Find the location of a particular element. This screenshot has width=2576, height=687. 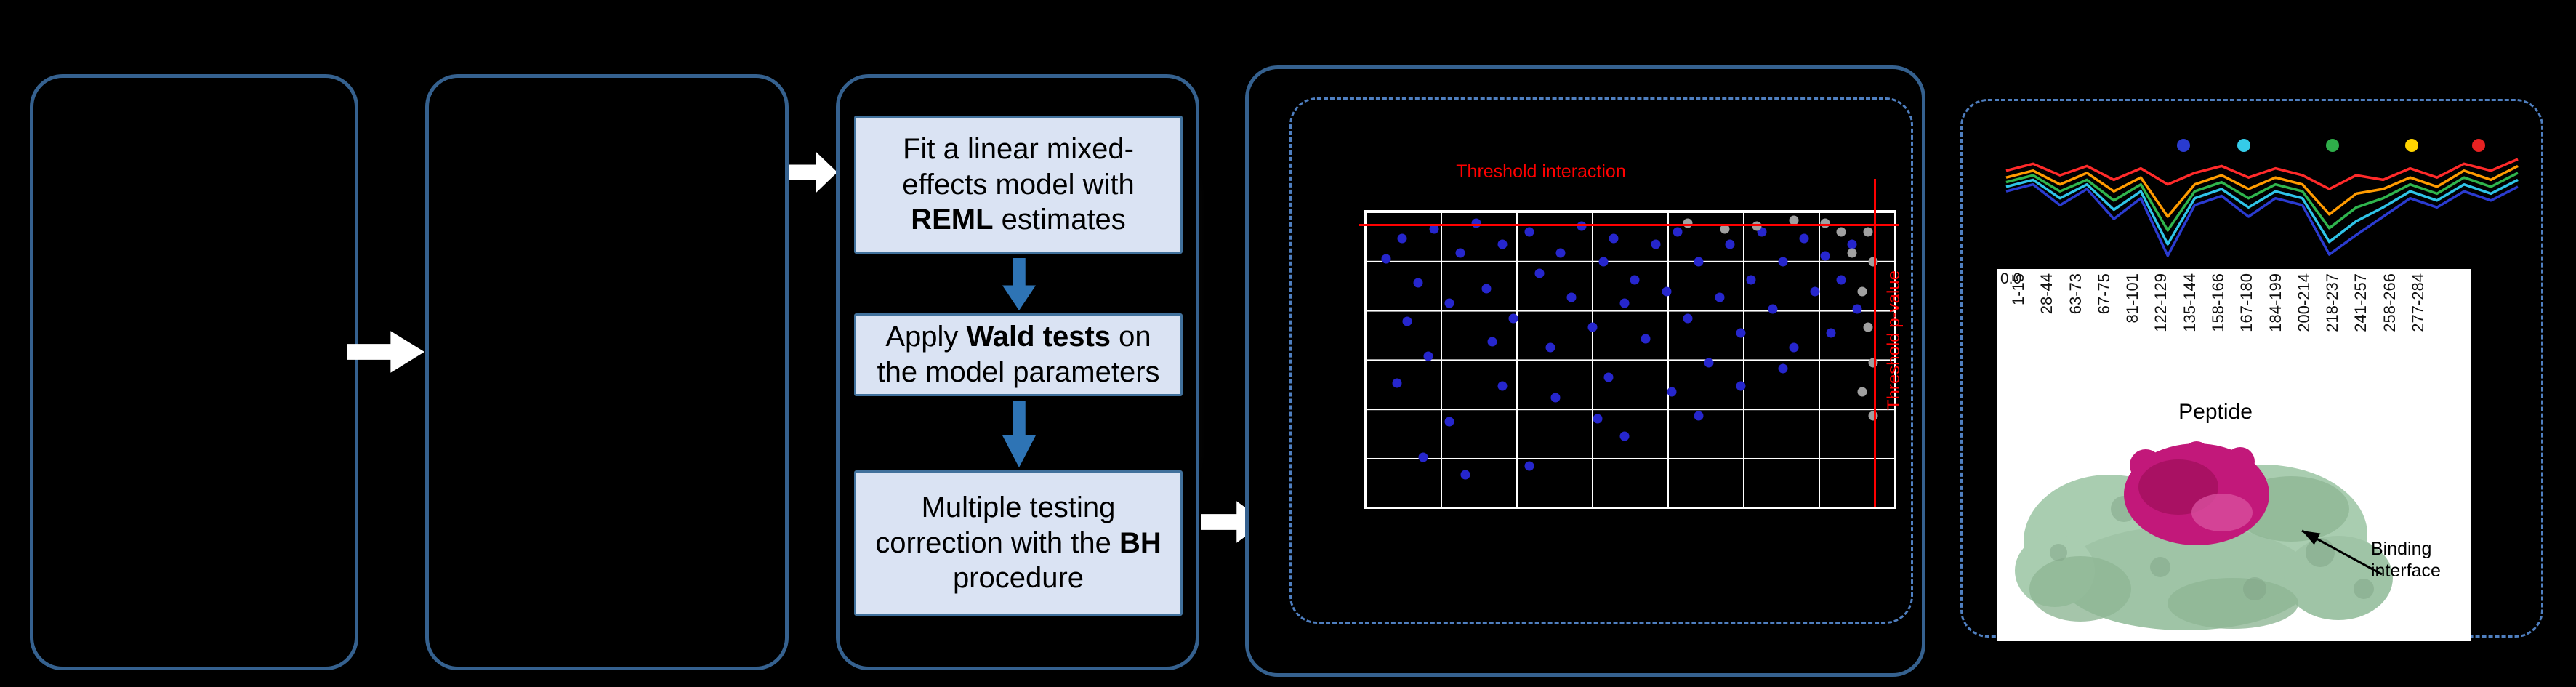

binding-interface-arrow-icon is located at coordinates (2342, 552).